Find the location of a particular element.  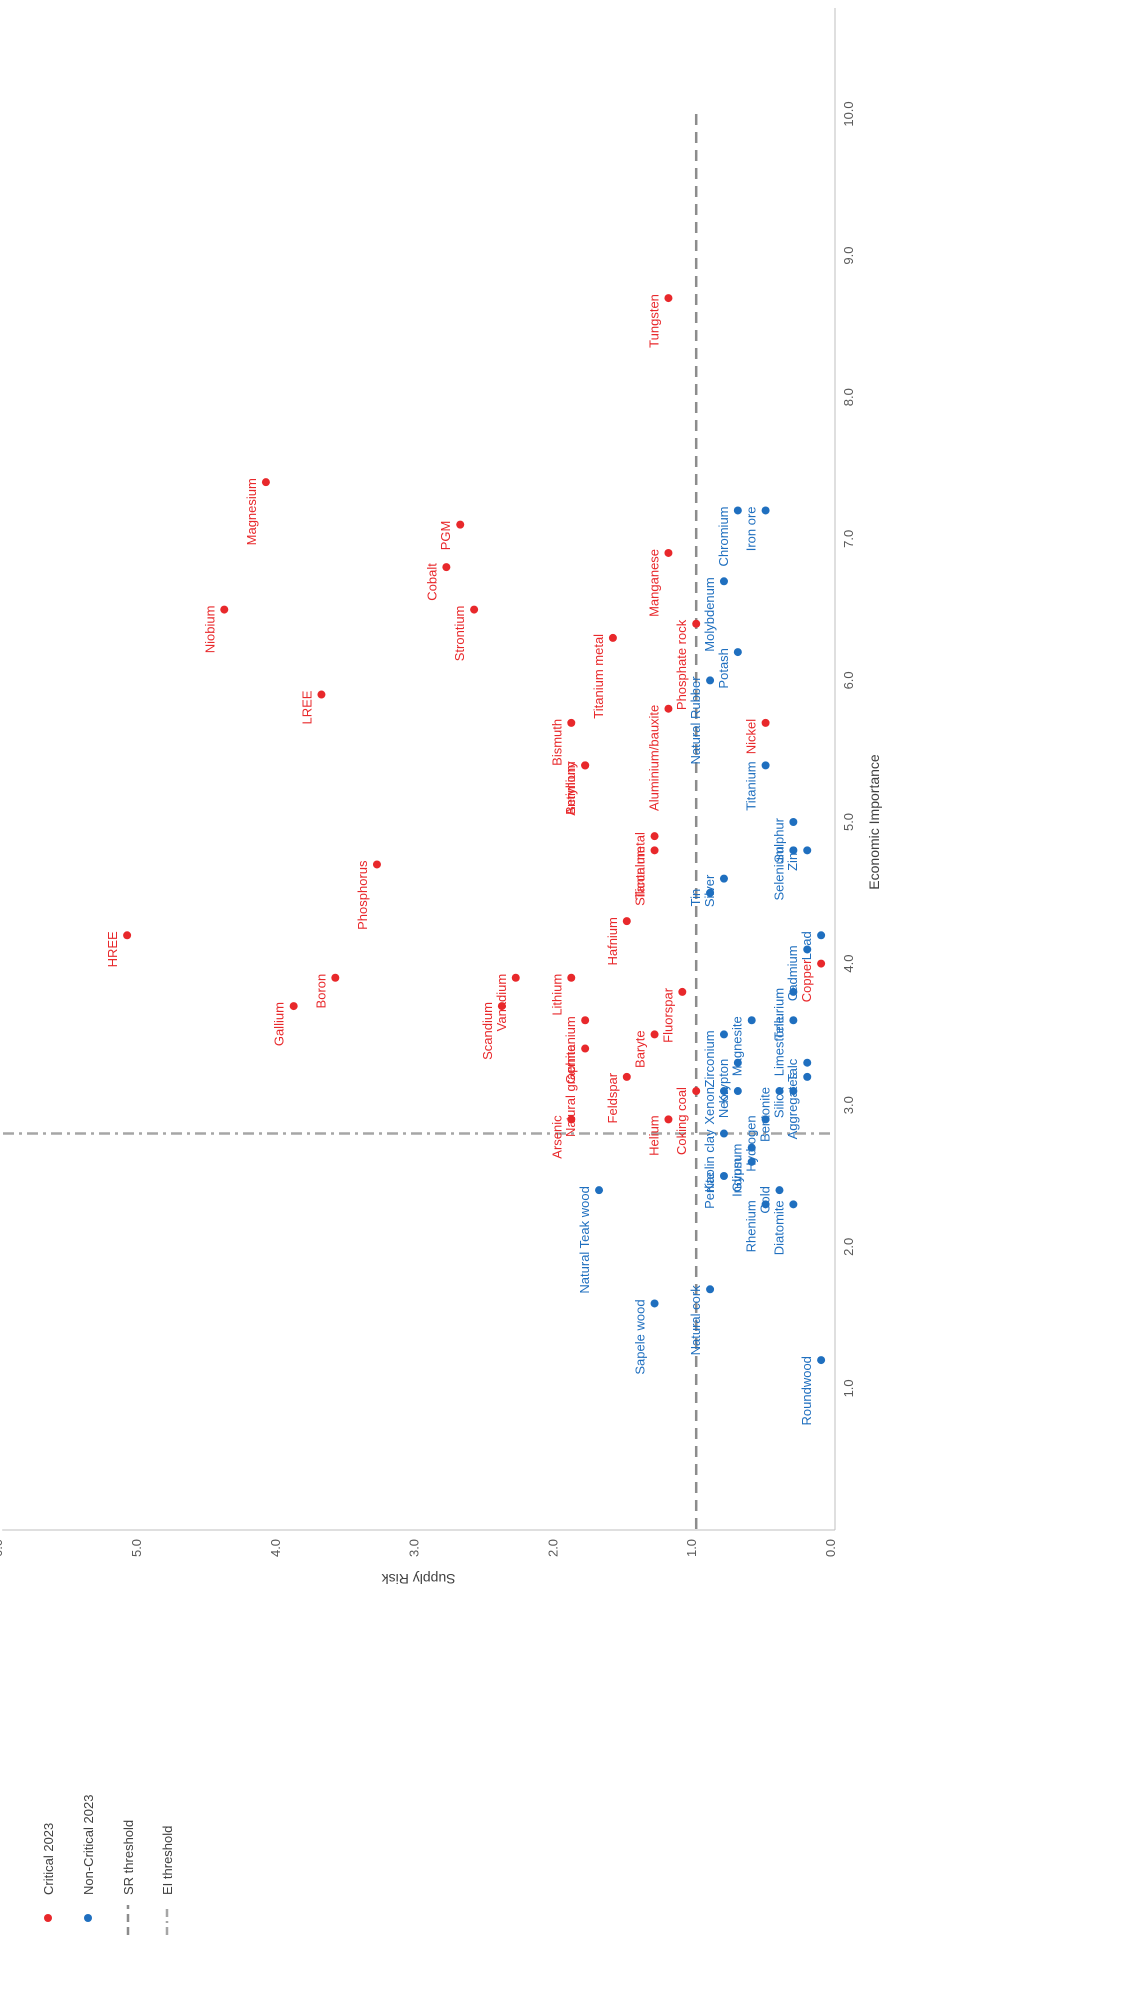

point-label: Natural Rubber is located at coordinates (695, 720).